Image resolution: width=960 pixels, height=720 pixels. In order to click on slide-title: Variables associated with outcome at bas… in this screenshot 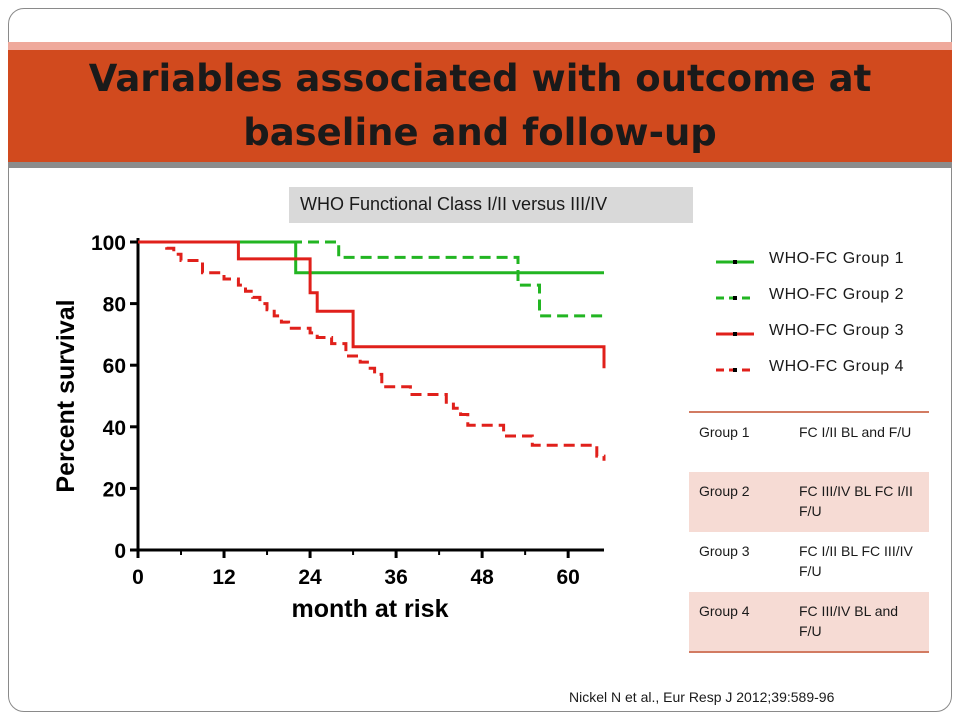, I will do `click(480, 105)`.